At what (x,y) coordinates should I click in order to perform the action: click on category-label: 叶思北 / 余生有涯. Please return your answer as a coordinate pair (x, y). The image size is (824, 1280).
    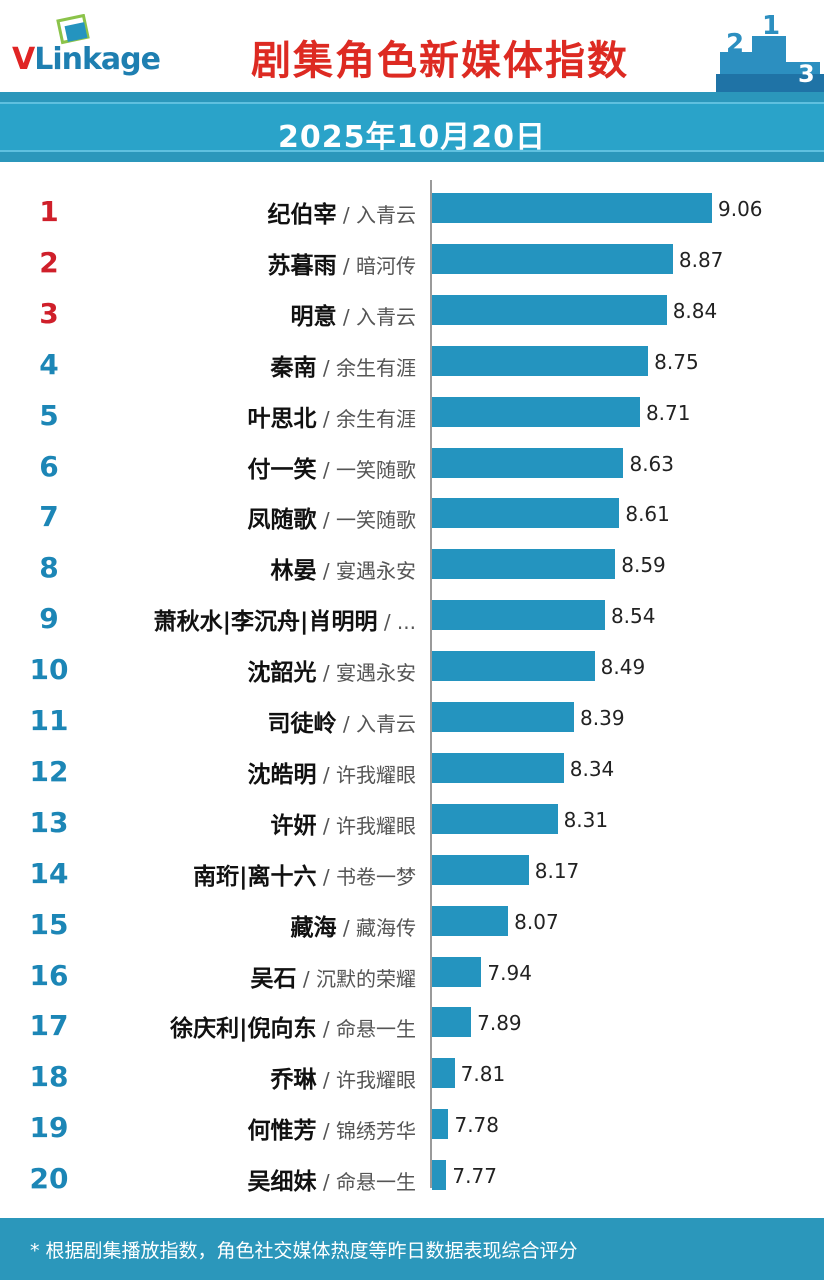
    Looking at the image, I should click on (332, 416).